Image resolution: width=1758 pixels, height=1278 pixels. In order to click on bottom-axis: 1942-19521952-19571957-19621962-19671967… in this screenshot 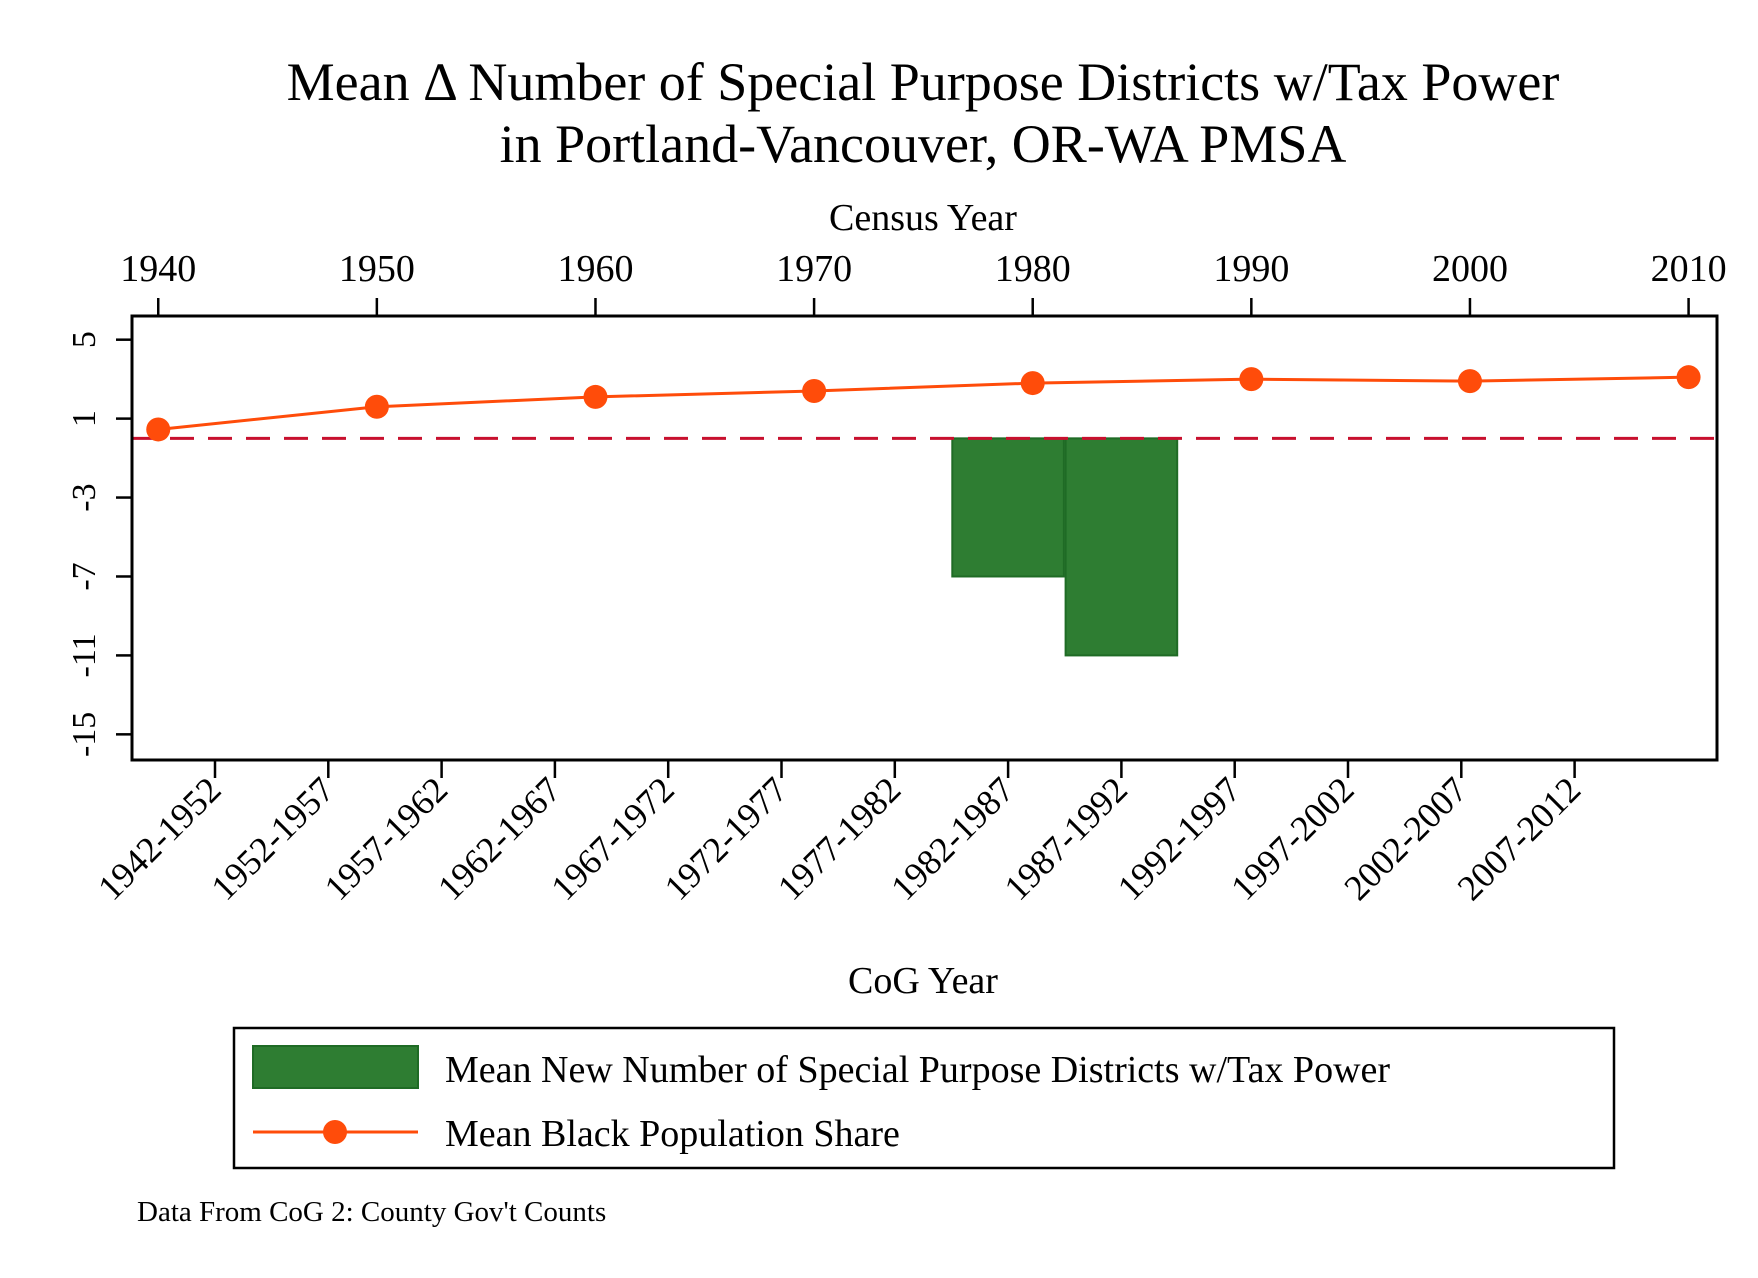, I will do `click(839, 834)`.